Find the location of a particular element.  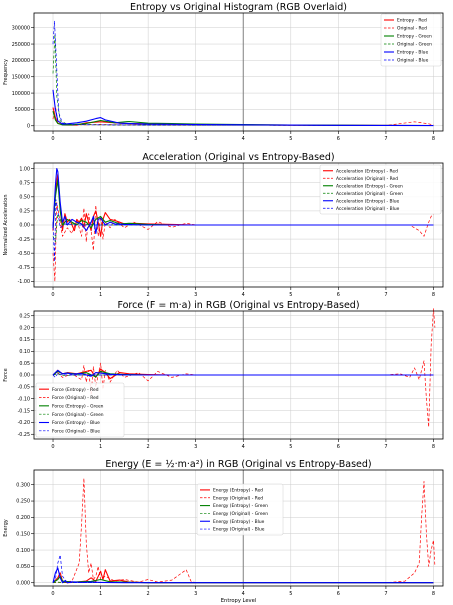

y-tick-label: -0.10 is located at coordinates (24, 399).